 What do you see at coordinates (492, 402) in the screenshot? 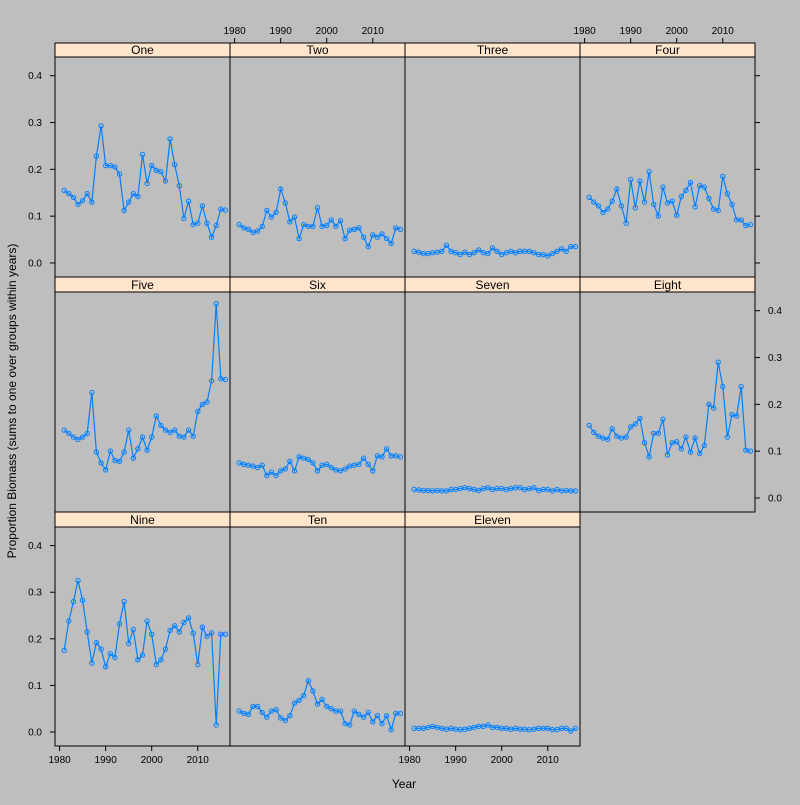
I see `panel-seven` at bounding box center [492, 402].